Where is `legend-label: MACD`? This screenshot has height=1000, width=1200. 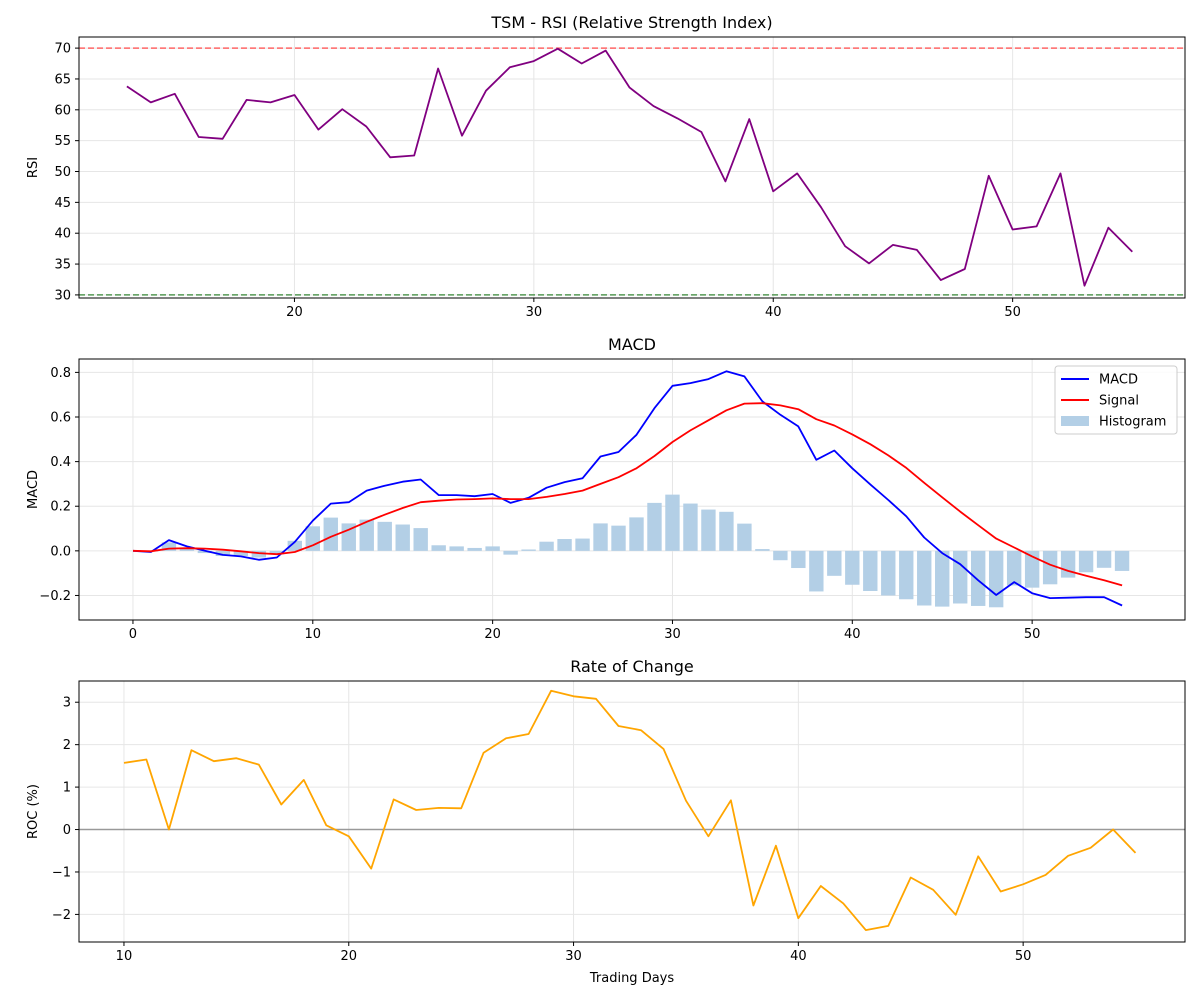
legend-label: MACD is located at coordinates (1118, 380).